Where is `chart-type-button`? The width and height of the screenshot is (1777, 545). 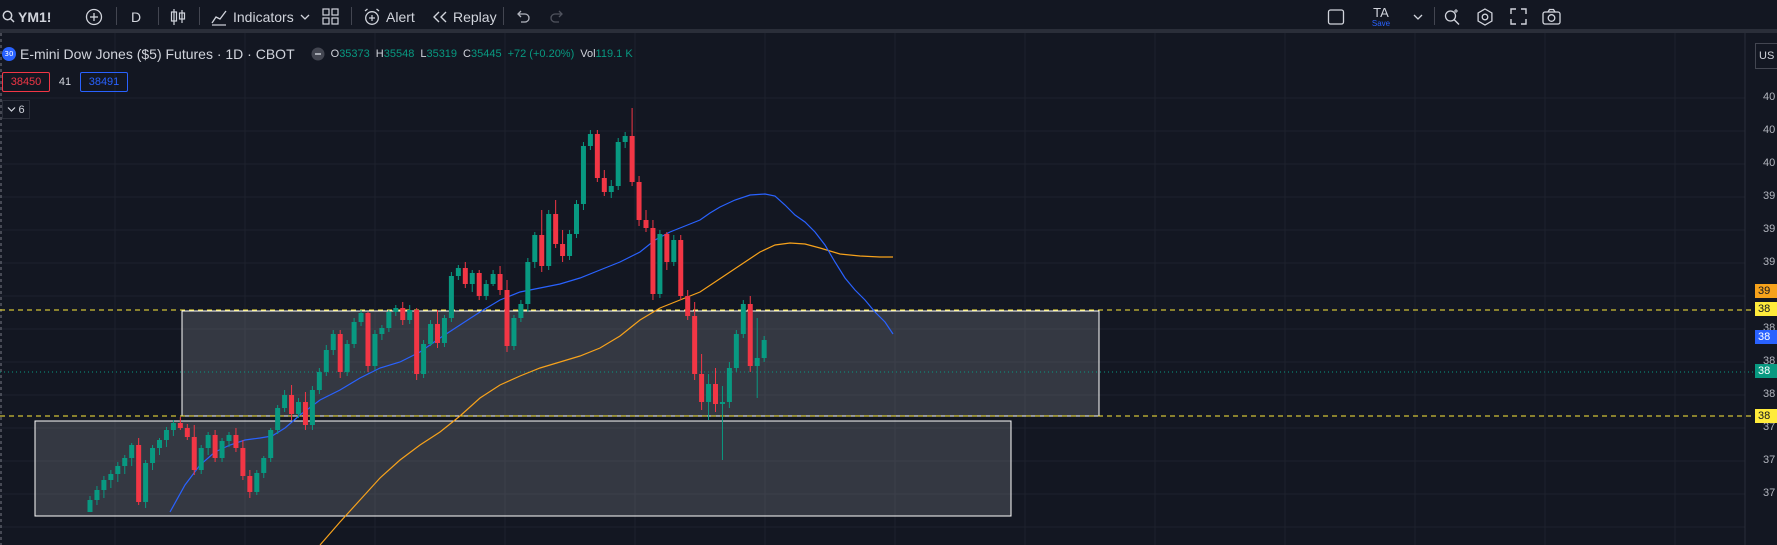 chart-type-button is located at coordinates (178, 16).